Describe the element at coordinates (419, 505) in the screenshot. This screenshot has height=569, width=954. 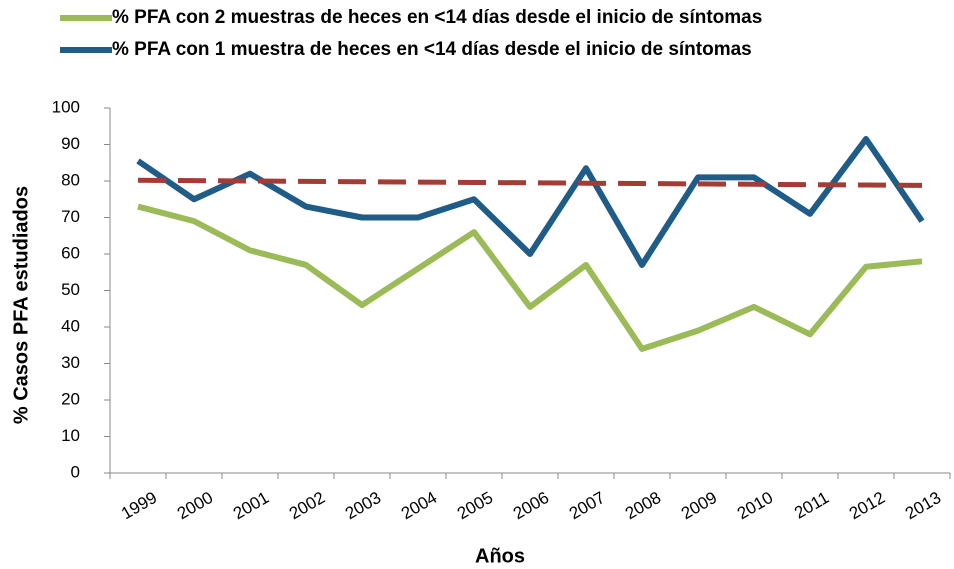
I see `x-tick-label: 2004` at that location.